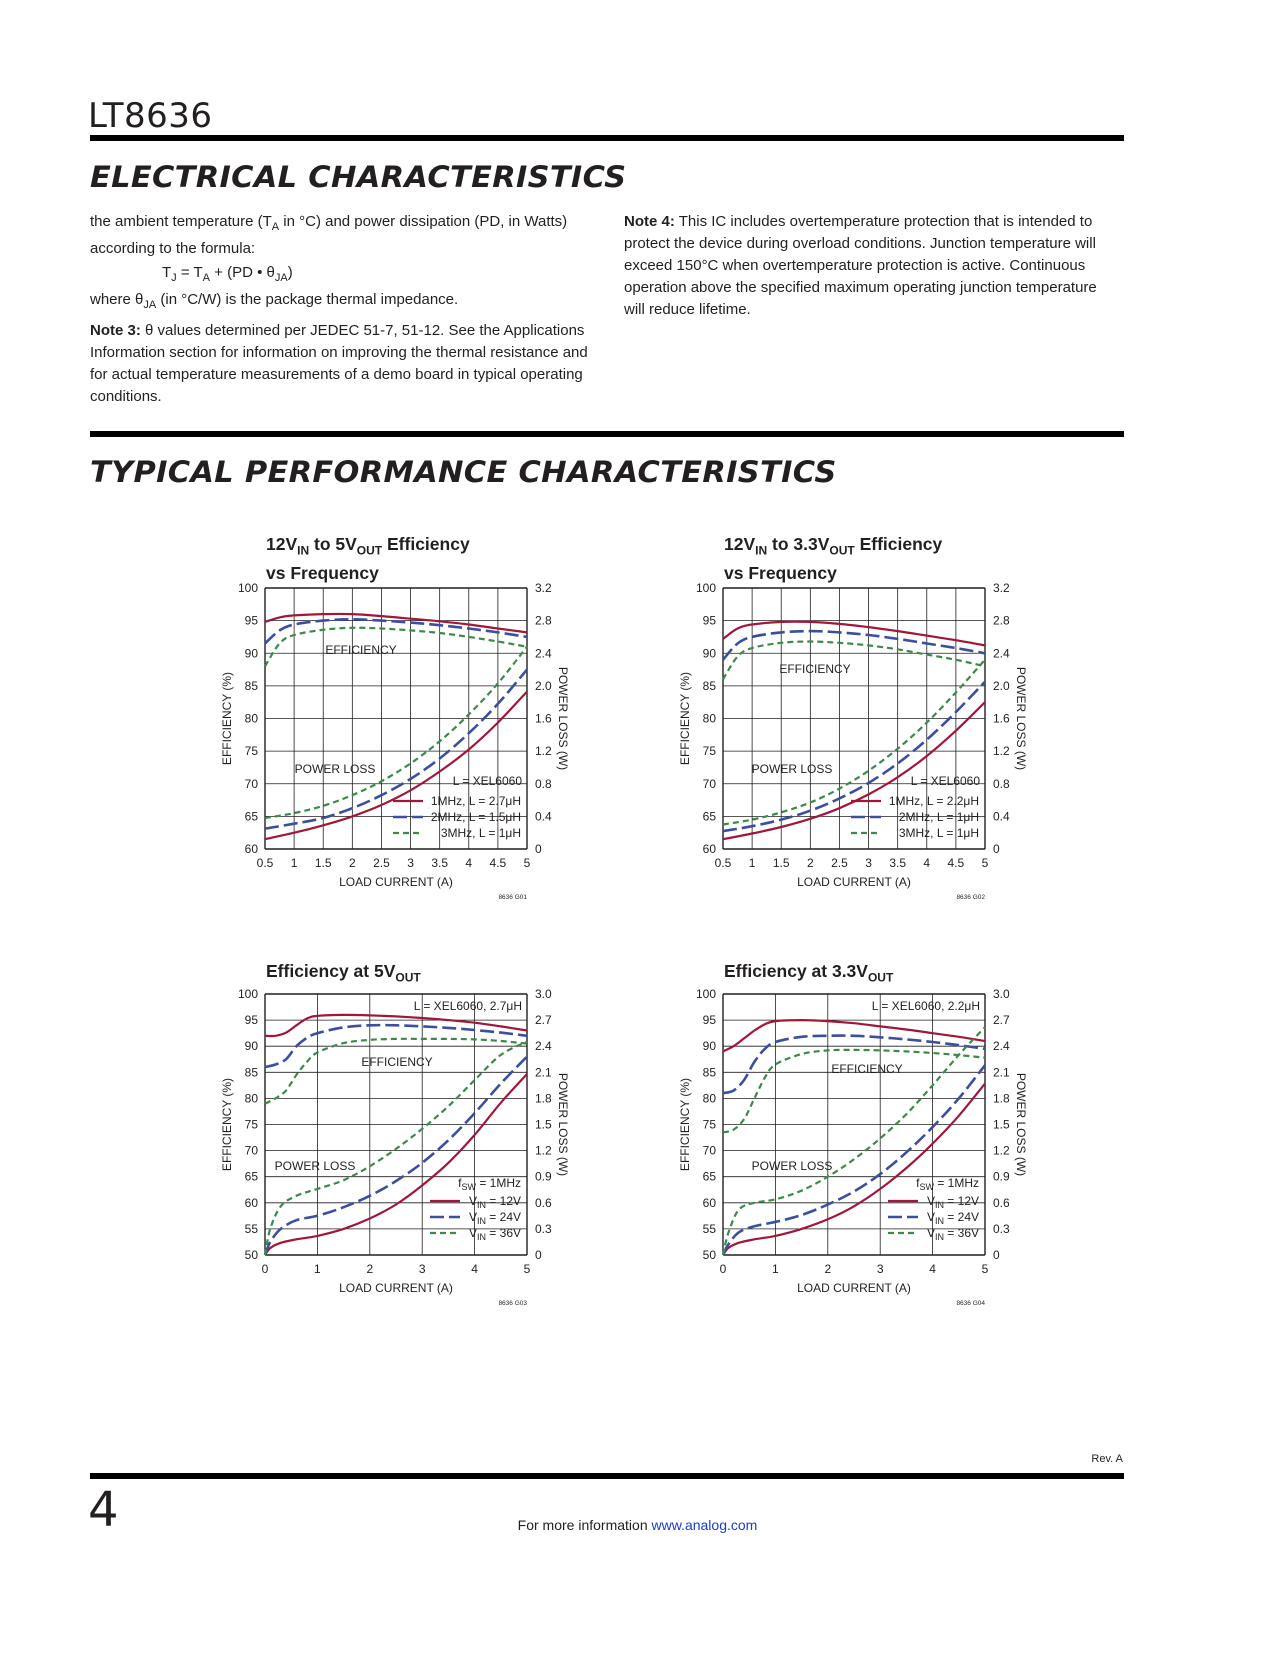 This screenshot has height=1655, width=1275. What do you see at coordinates (723, 1269) in the screenshot?
I see `x-tick-label: 0` at bounding box center [723, 1269].